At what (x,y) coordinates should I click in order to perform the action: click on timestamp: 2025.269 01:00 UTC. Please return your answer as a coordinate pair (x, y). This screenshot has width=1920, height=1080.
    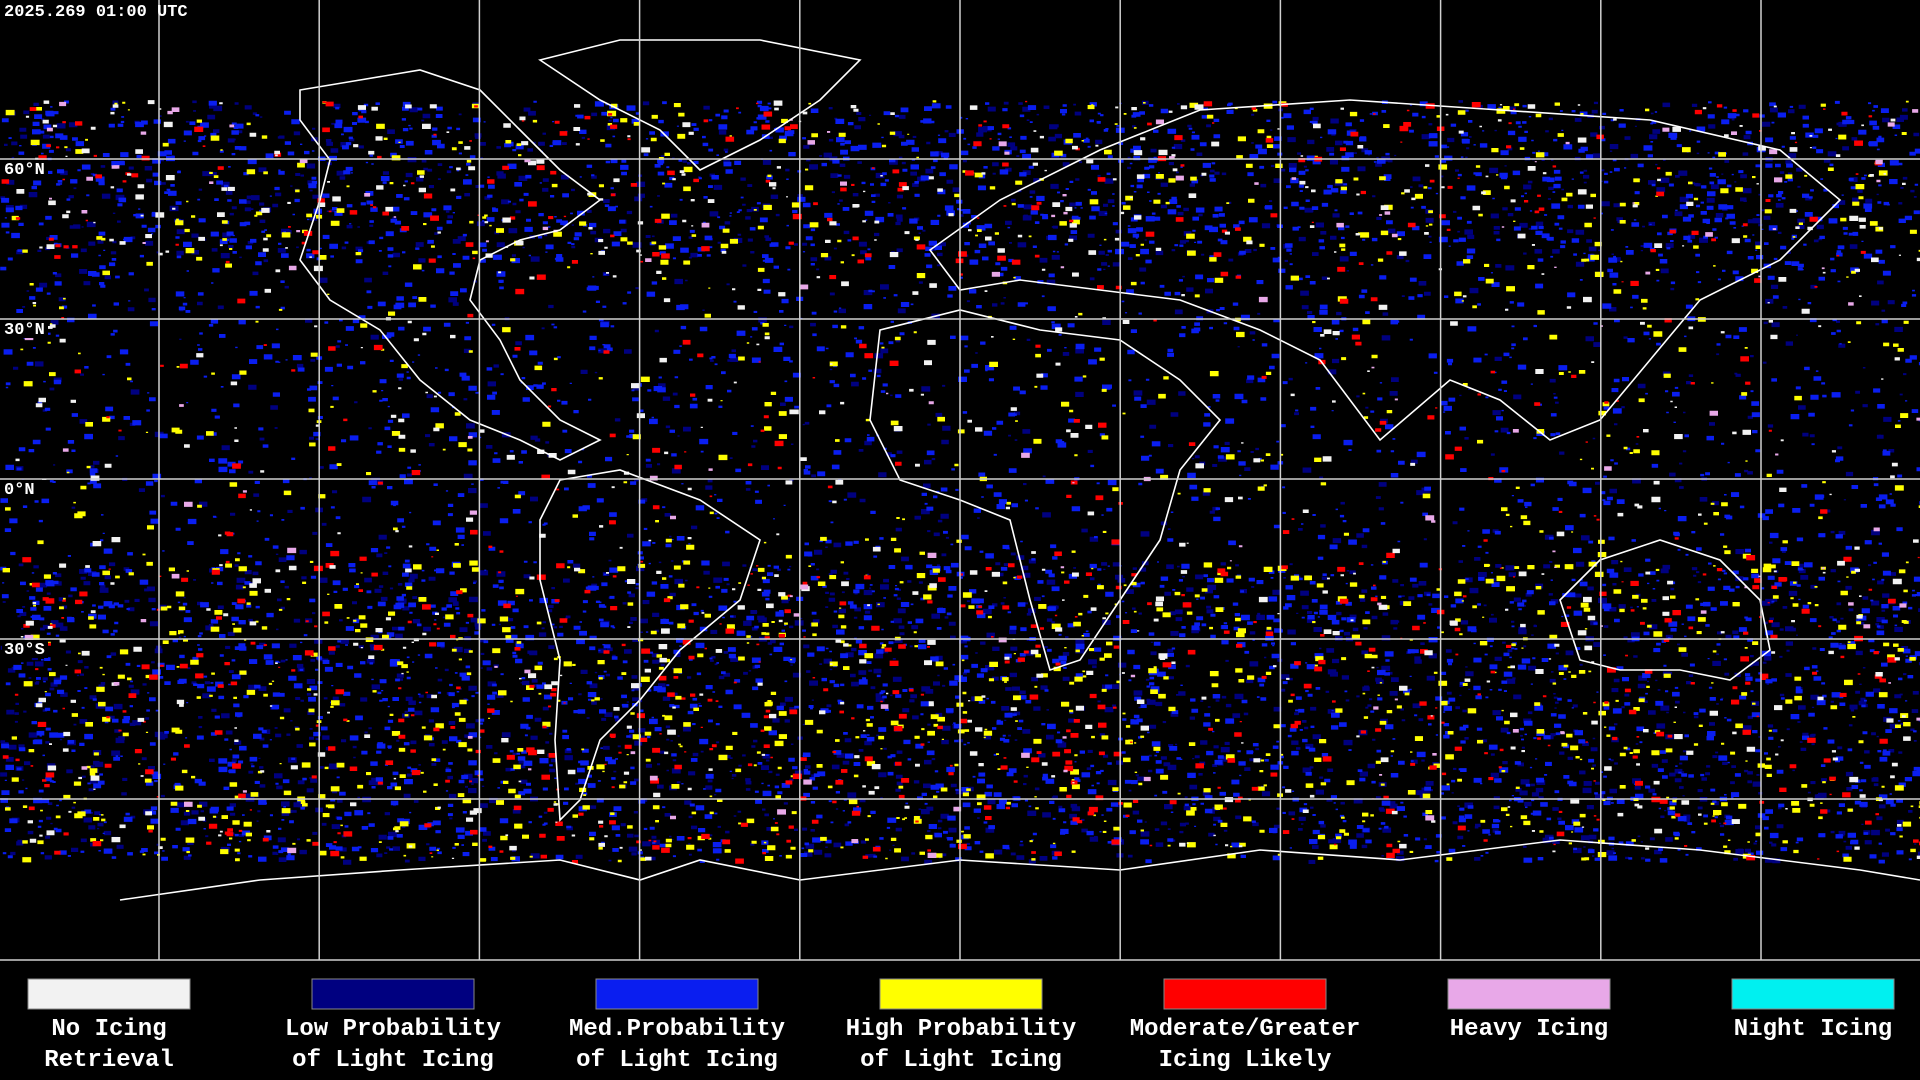
    Looking at the image, I should click on (96, 12).